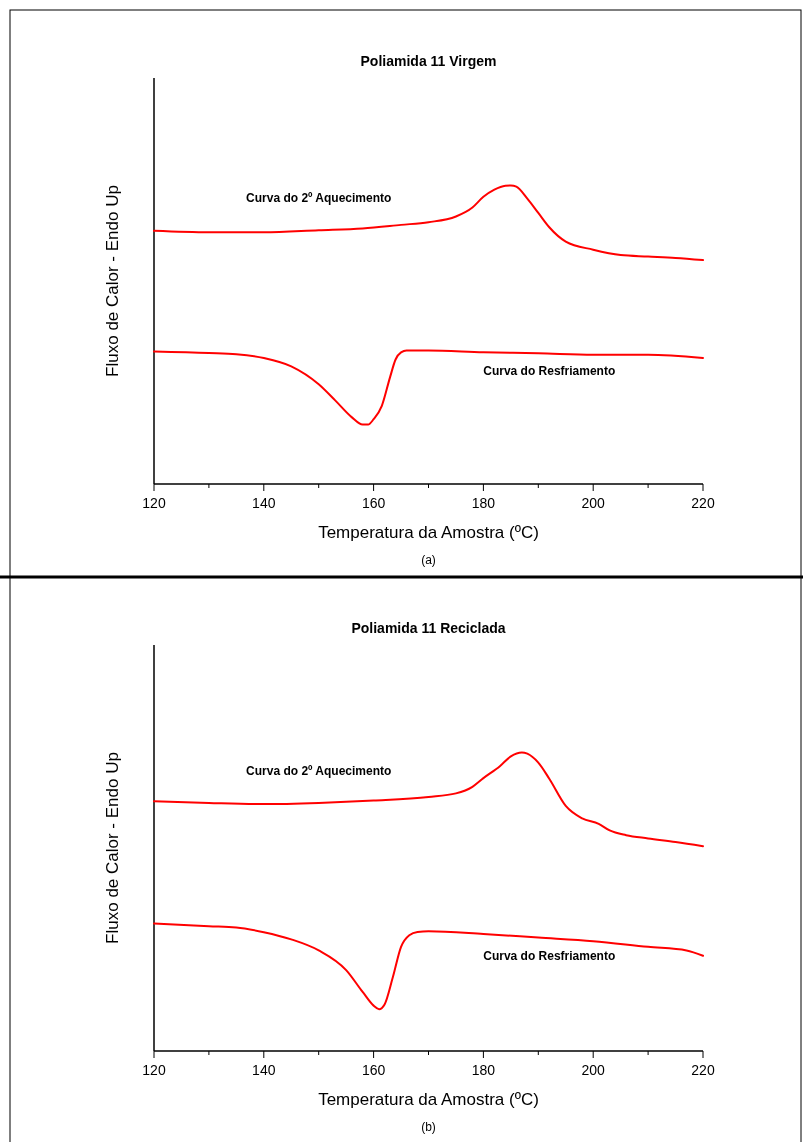 This screenshot has height=1142, width=803. What do you see at coordinates (428, 560) in the screenshot?
I see `text: (a)` at bounding box center [428, 560].